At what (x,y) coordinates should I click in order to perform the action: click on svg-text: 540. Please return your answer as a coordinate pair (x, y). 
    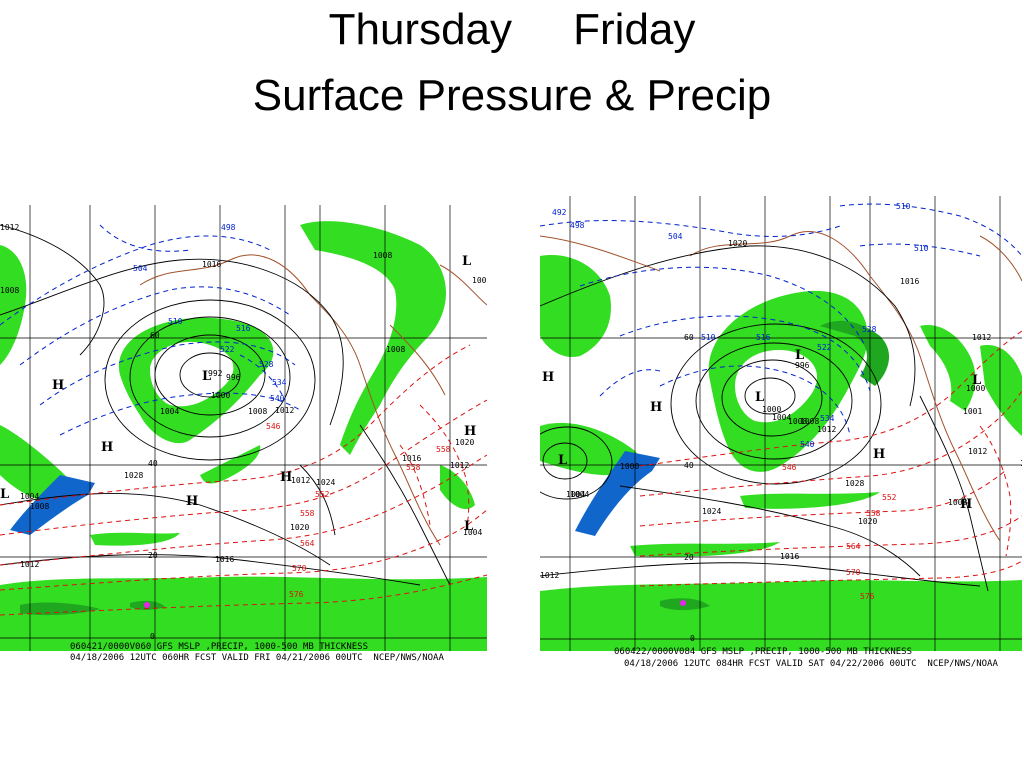
    Looking at the image, I should click on (807, 444).